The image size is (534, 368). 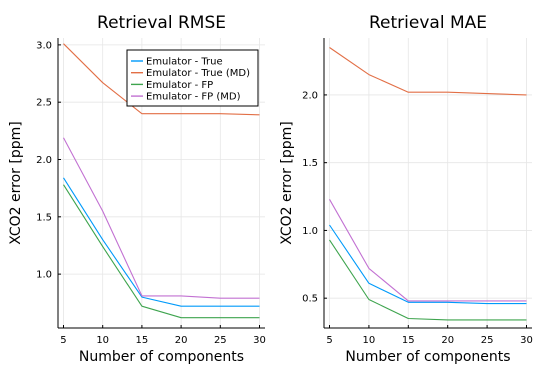 What do you see at coordinates (310, 299) in the screenshot?
I see `y-tick-label: 0.5` at bounding box center [310, 299].